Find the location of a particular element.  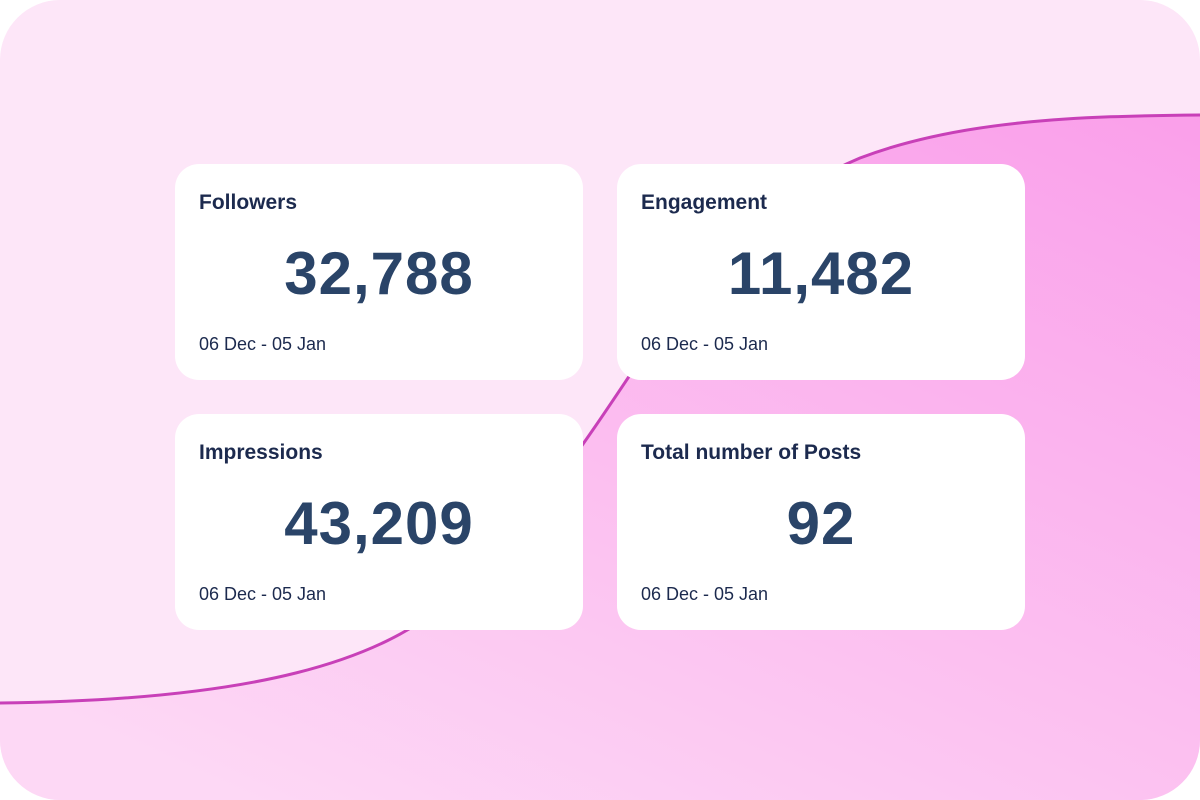

impressions-title: Impressions is located at coordinates (261, 452).